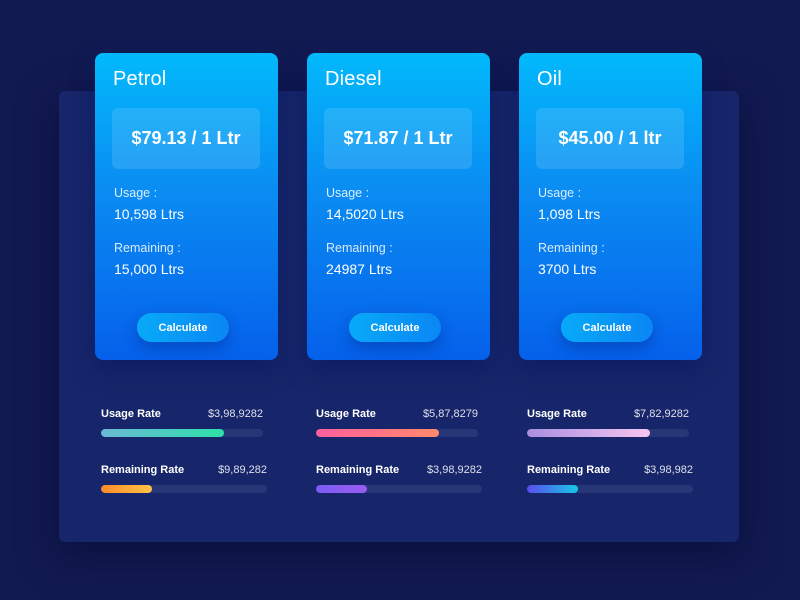 The height and width of the screenshot is (600, 800). What do you see at coordinates (567, 269) in the screenshot?
I see `remaining-value: 3700 Ltrs` at bounding box center [567, 269].